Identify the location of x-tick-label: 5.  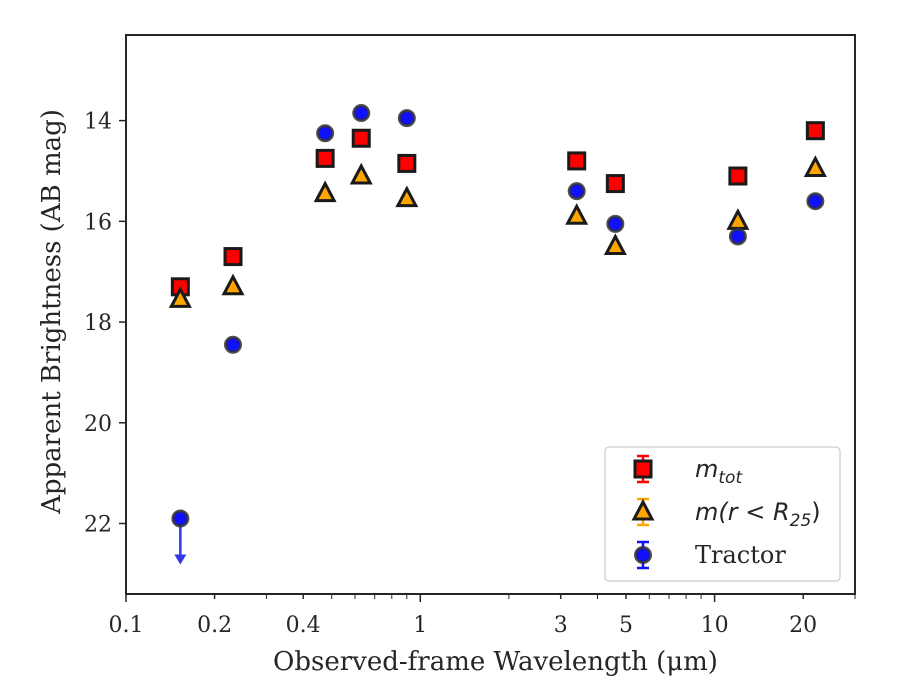
(626, 625).